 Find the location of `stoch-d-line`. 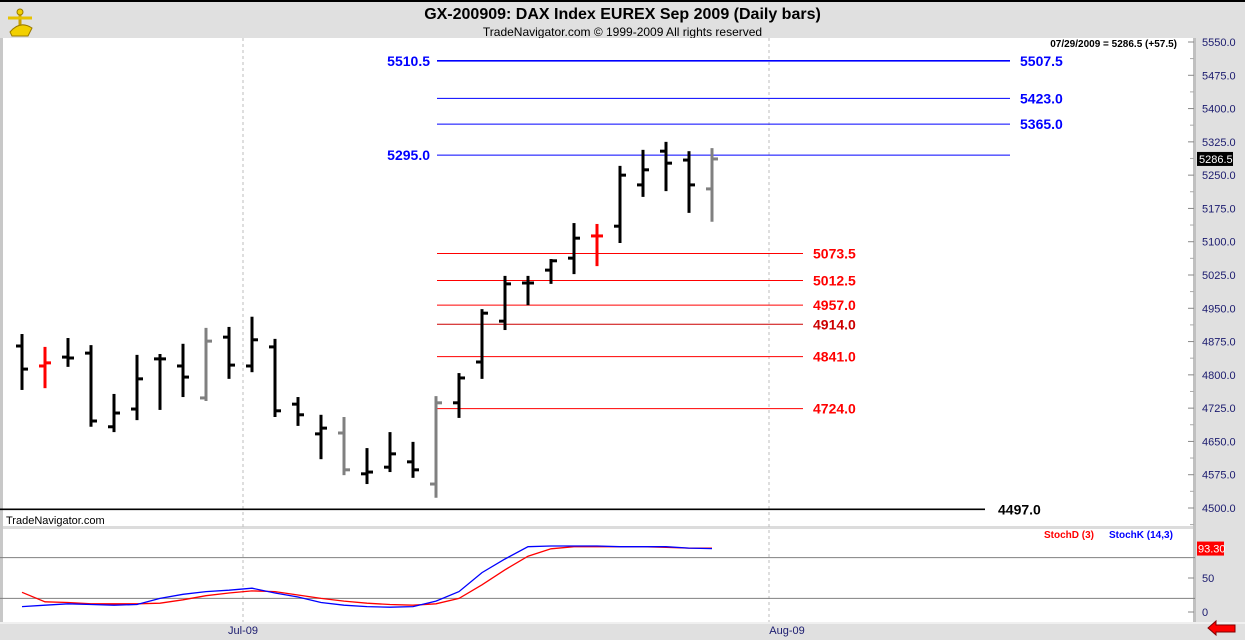

stoch-d-line is located at coordinates (366, 576).